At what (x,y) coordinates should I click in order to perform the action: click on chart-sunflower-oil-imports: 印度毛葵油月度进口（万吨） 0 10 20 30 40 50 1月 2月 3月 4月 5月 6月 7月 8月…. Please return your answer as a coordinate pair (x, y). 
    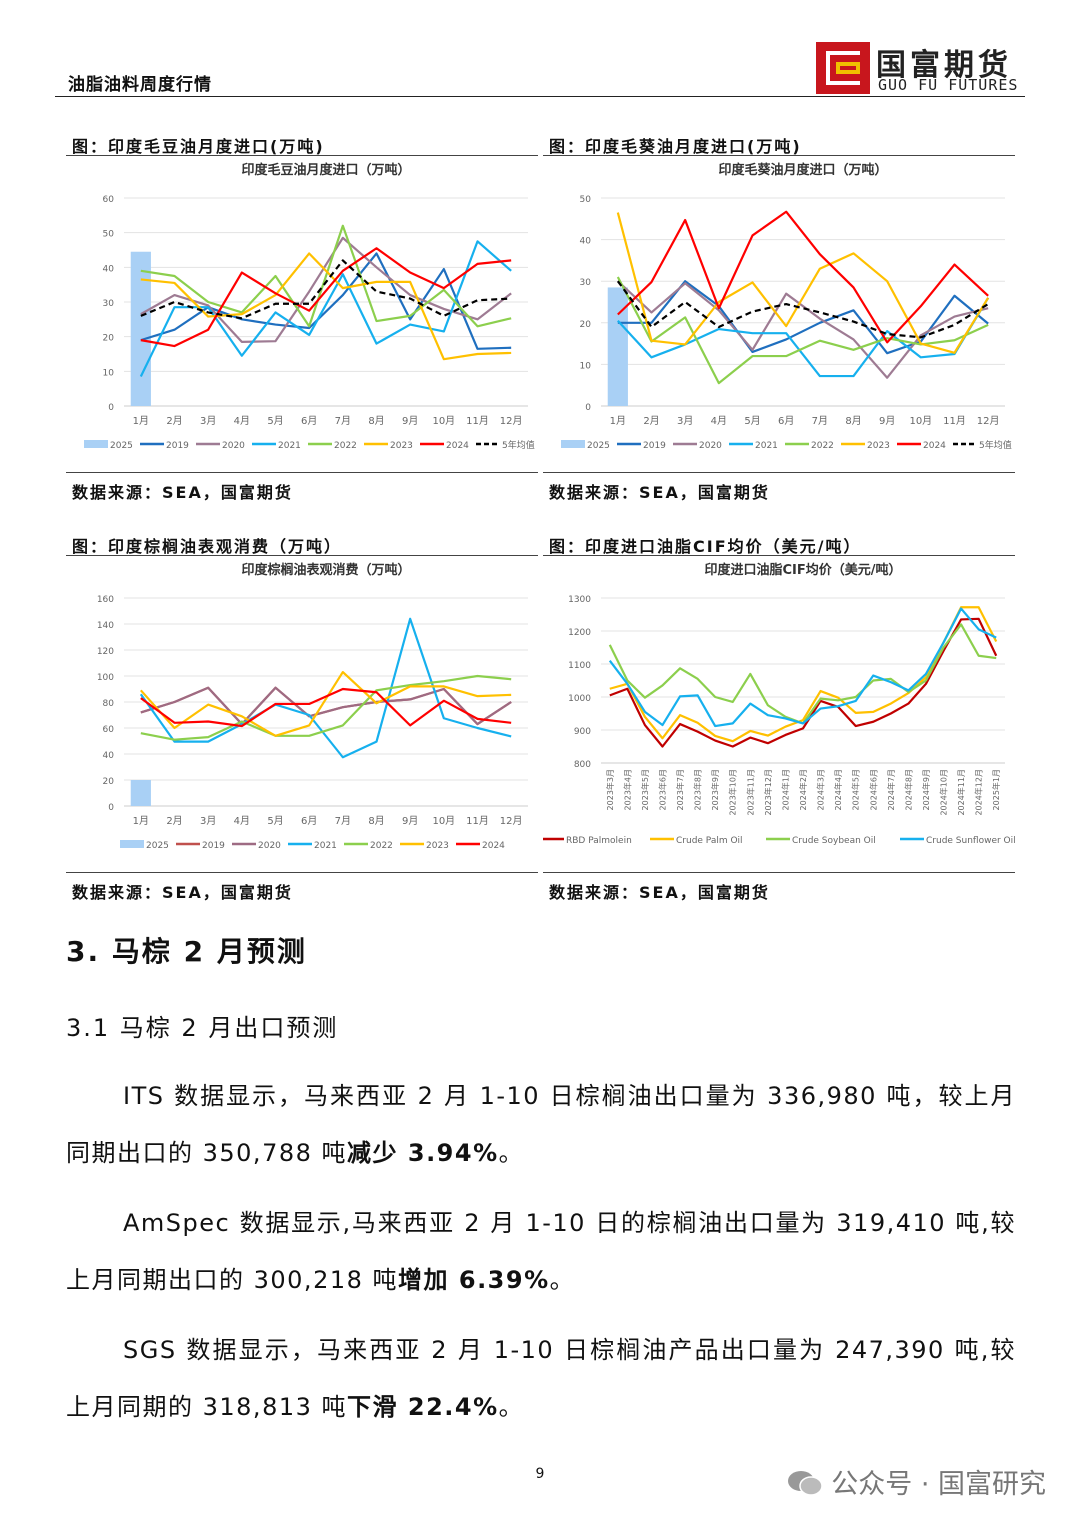
    Looking at the image, I should click on (786, 306).